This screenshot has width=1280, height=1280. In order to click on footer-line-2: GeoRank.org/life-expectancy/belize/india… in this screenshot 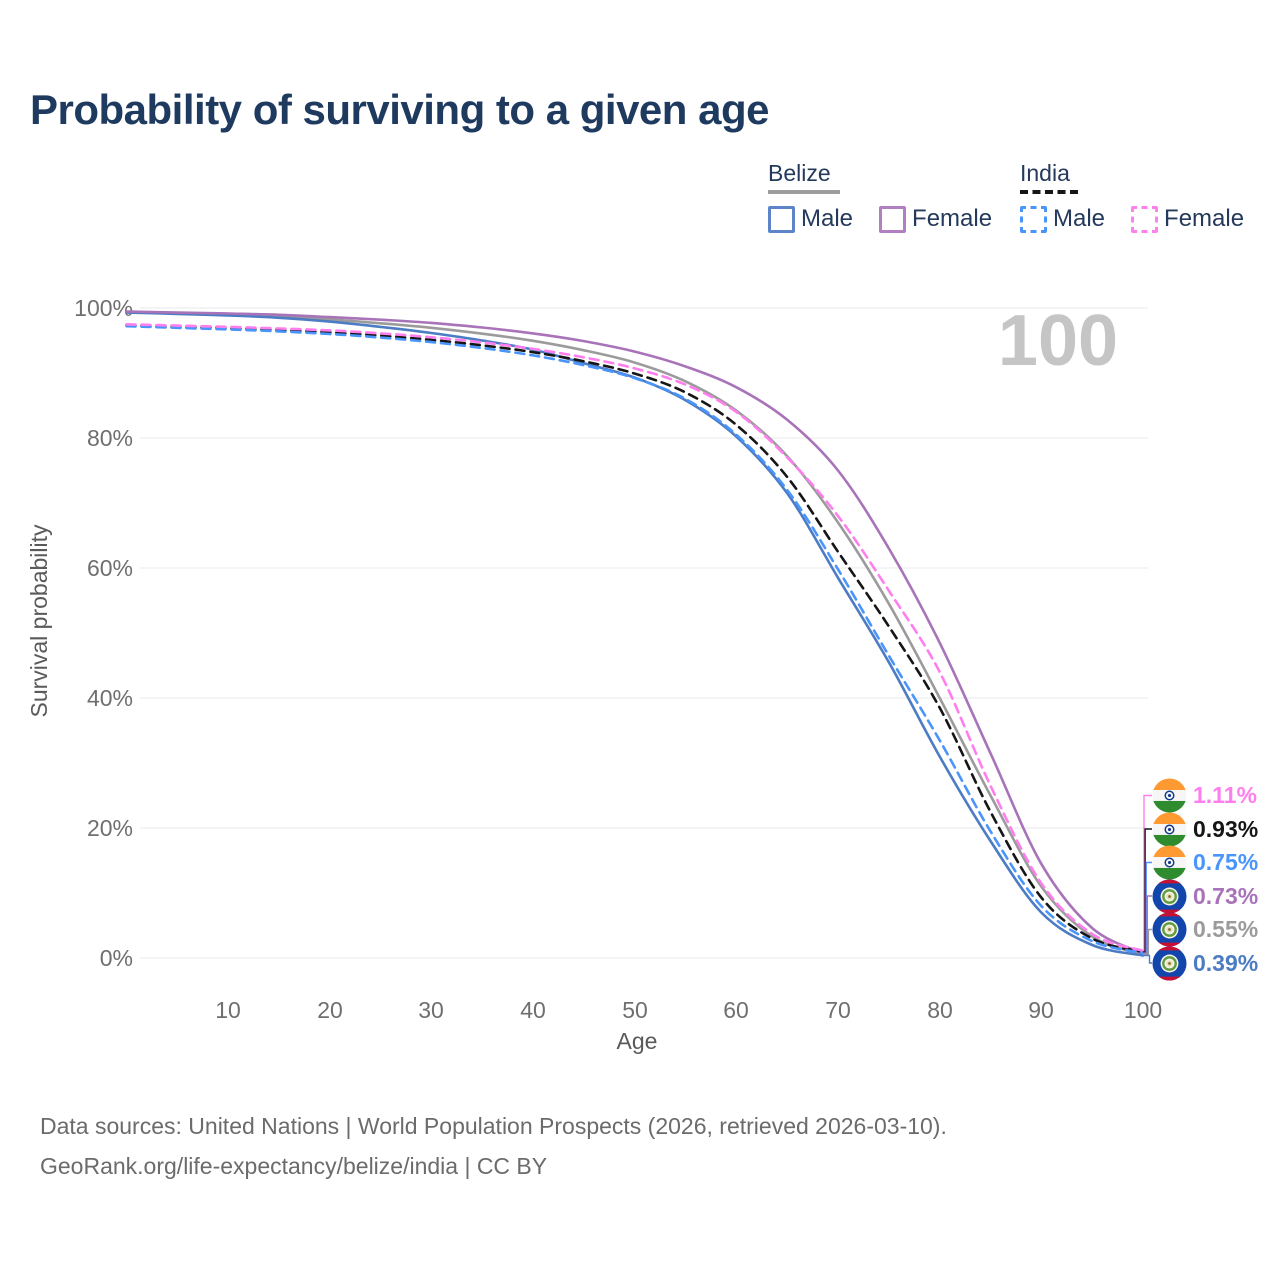, I will do `click(294, 1166)`.